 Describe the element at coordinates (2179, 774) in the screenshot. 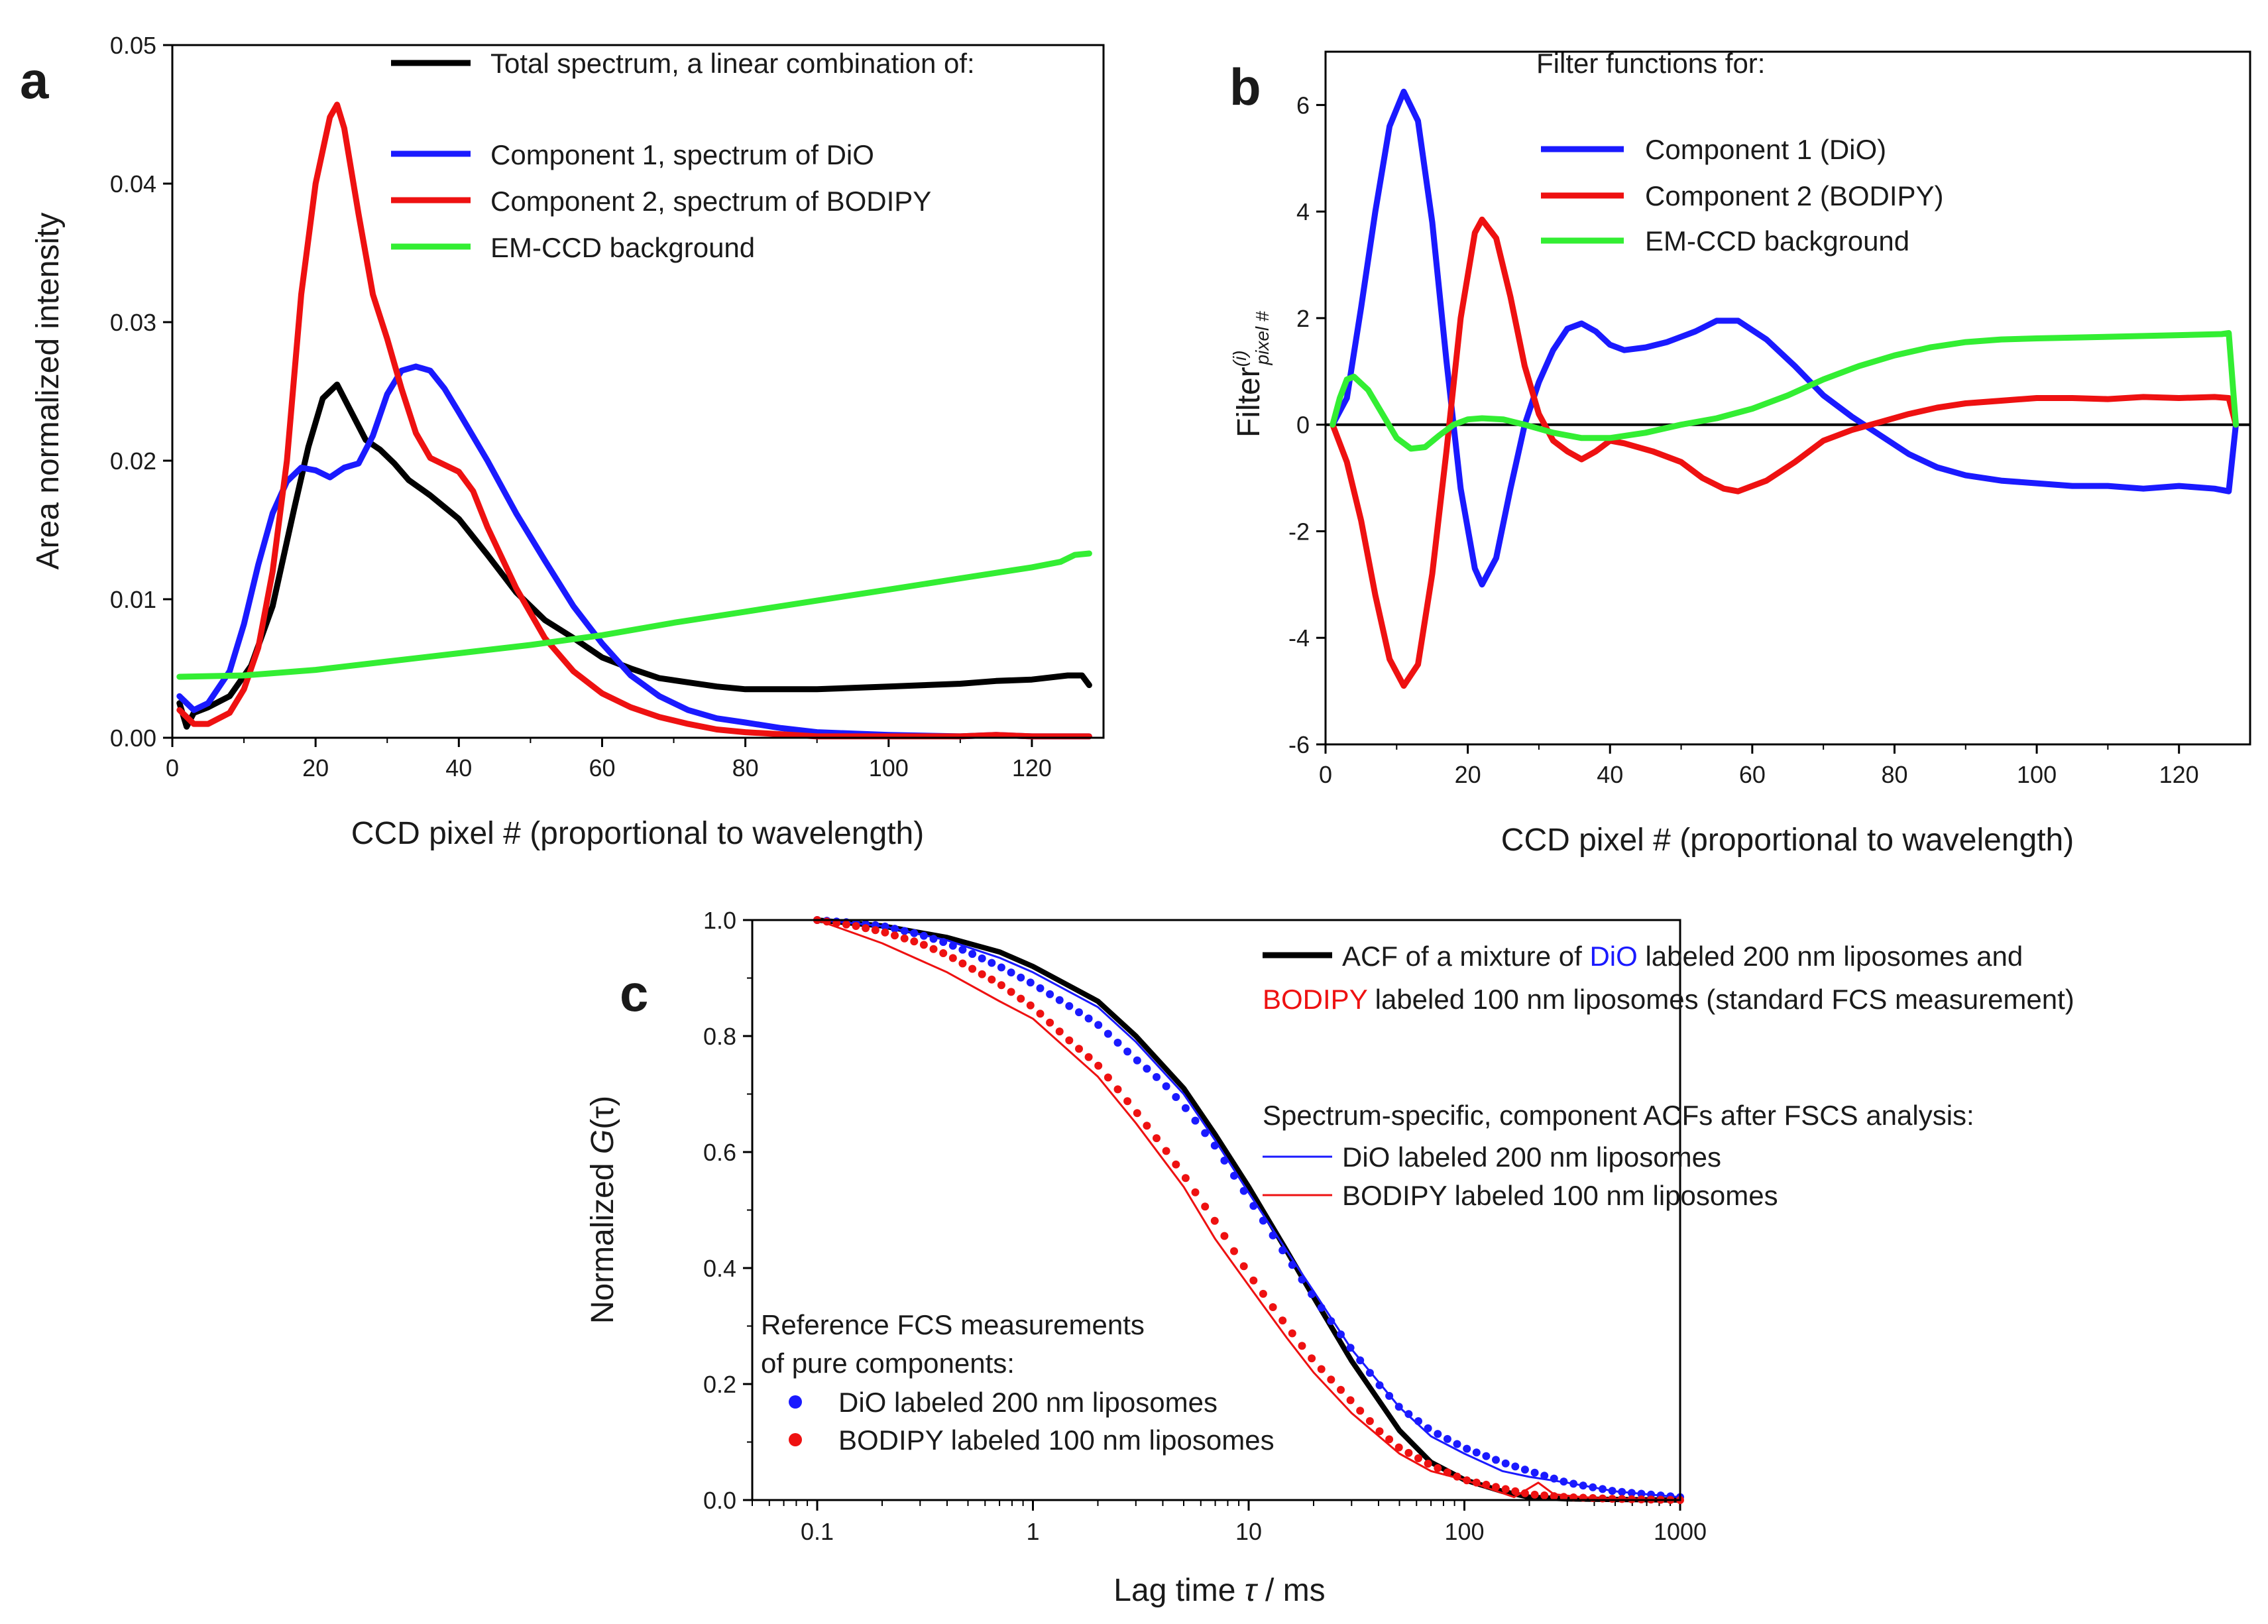

I see `panel-b-xtick-label: 120` at that location.